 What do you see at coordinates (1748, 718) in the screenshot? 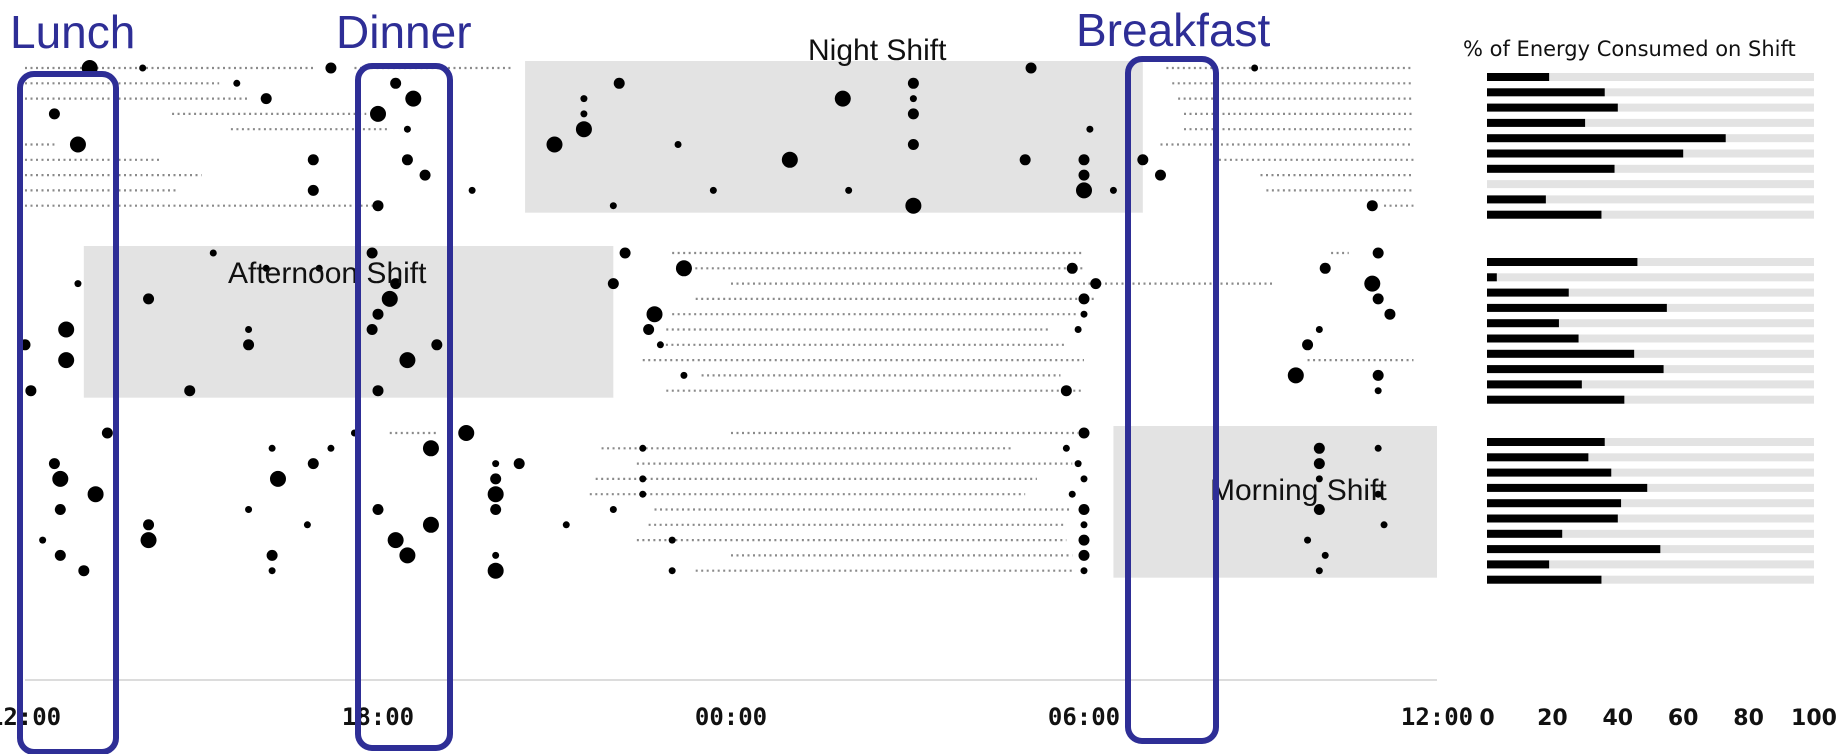
I see `bar-tick-label: 80` at bounding box center [1748, 718].